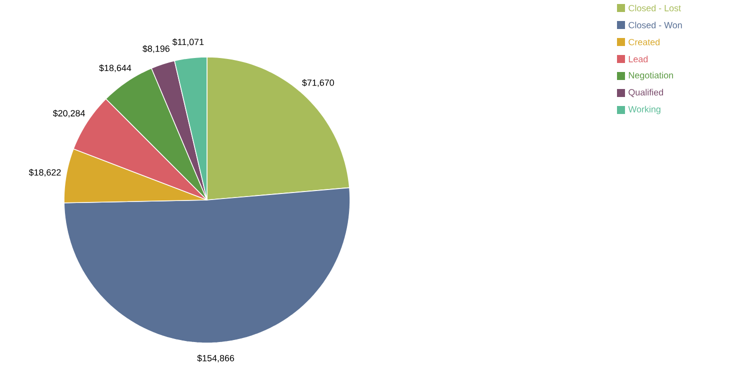 This screenshot has width=731, height=390. Describe the element at coordinates (188, 42) in the screenshot. I see `data-label: $11,071` at that location.